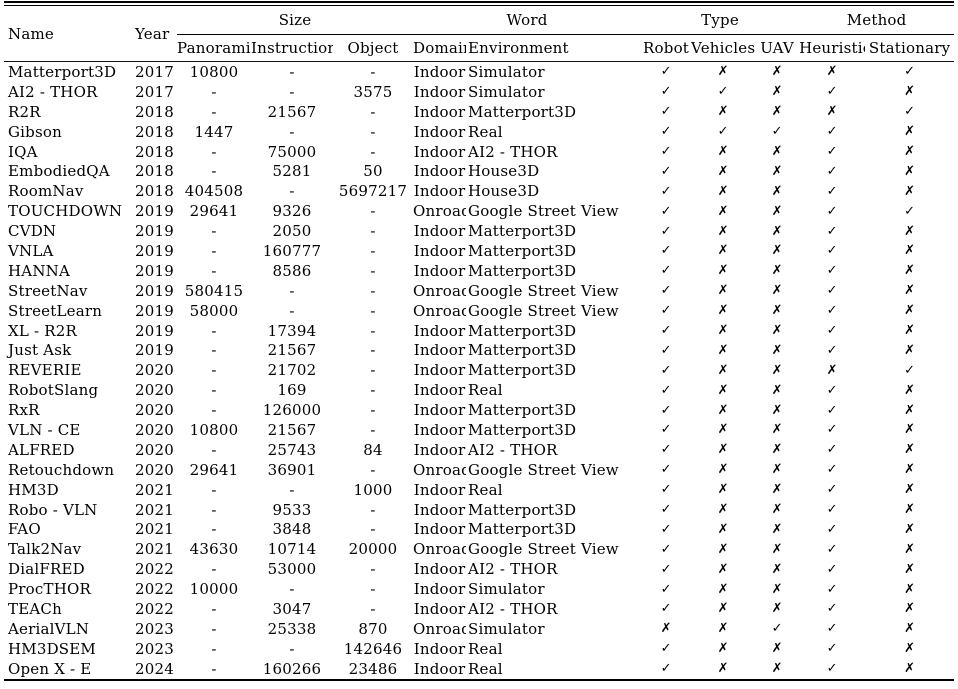 Image resolution: width=958 pixels, height=689 pixels. Describe the element at coordinates (479, 569) in the screenshot. I see `table-row: DialFRED 2022 - 53000 - Indoor AI2 - THOR ✓ ✗ ✗ ✓ ✗` at that location.